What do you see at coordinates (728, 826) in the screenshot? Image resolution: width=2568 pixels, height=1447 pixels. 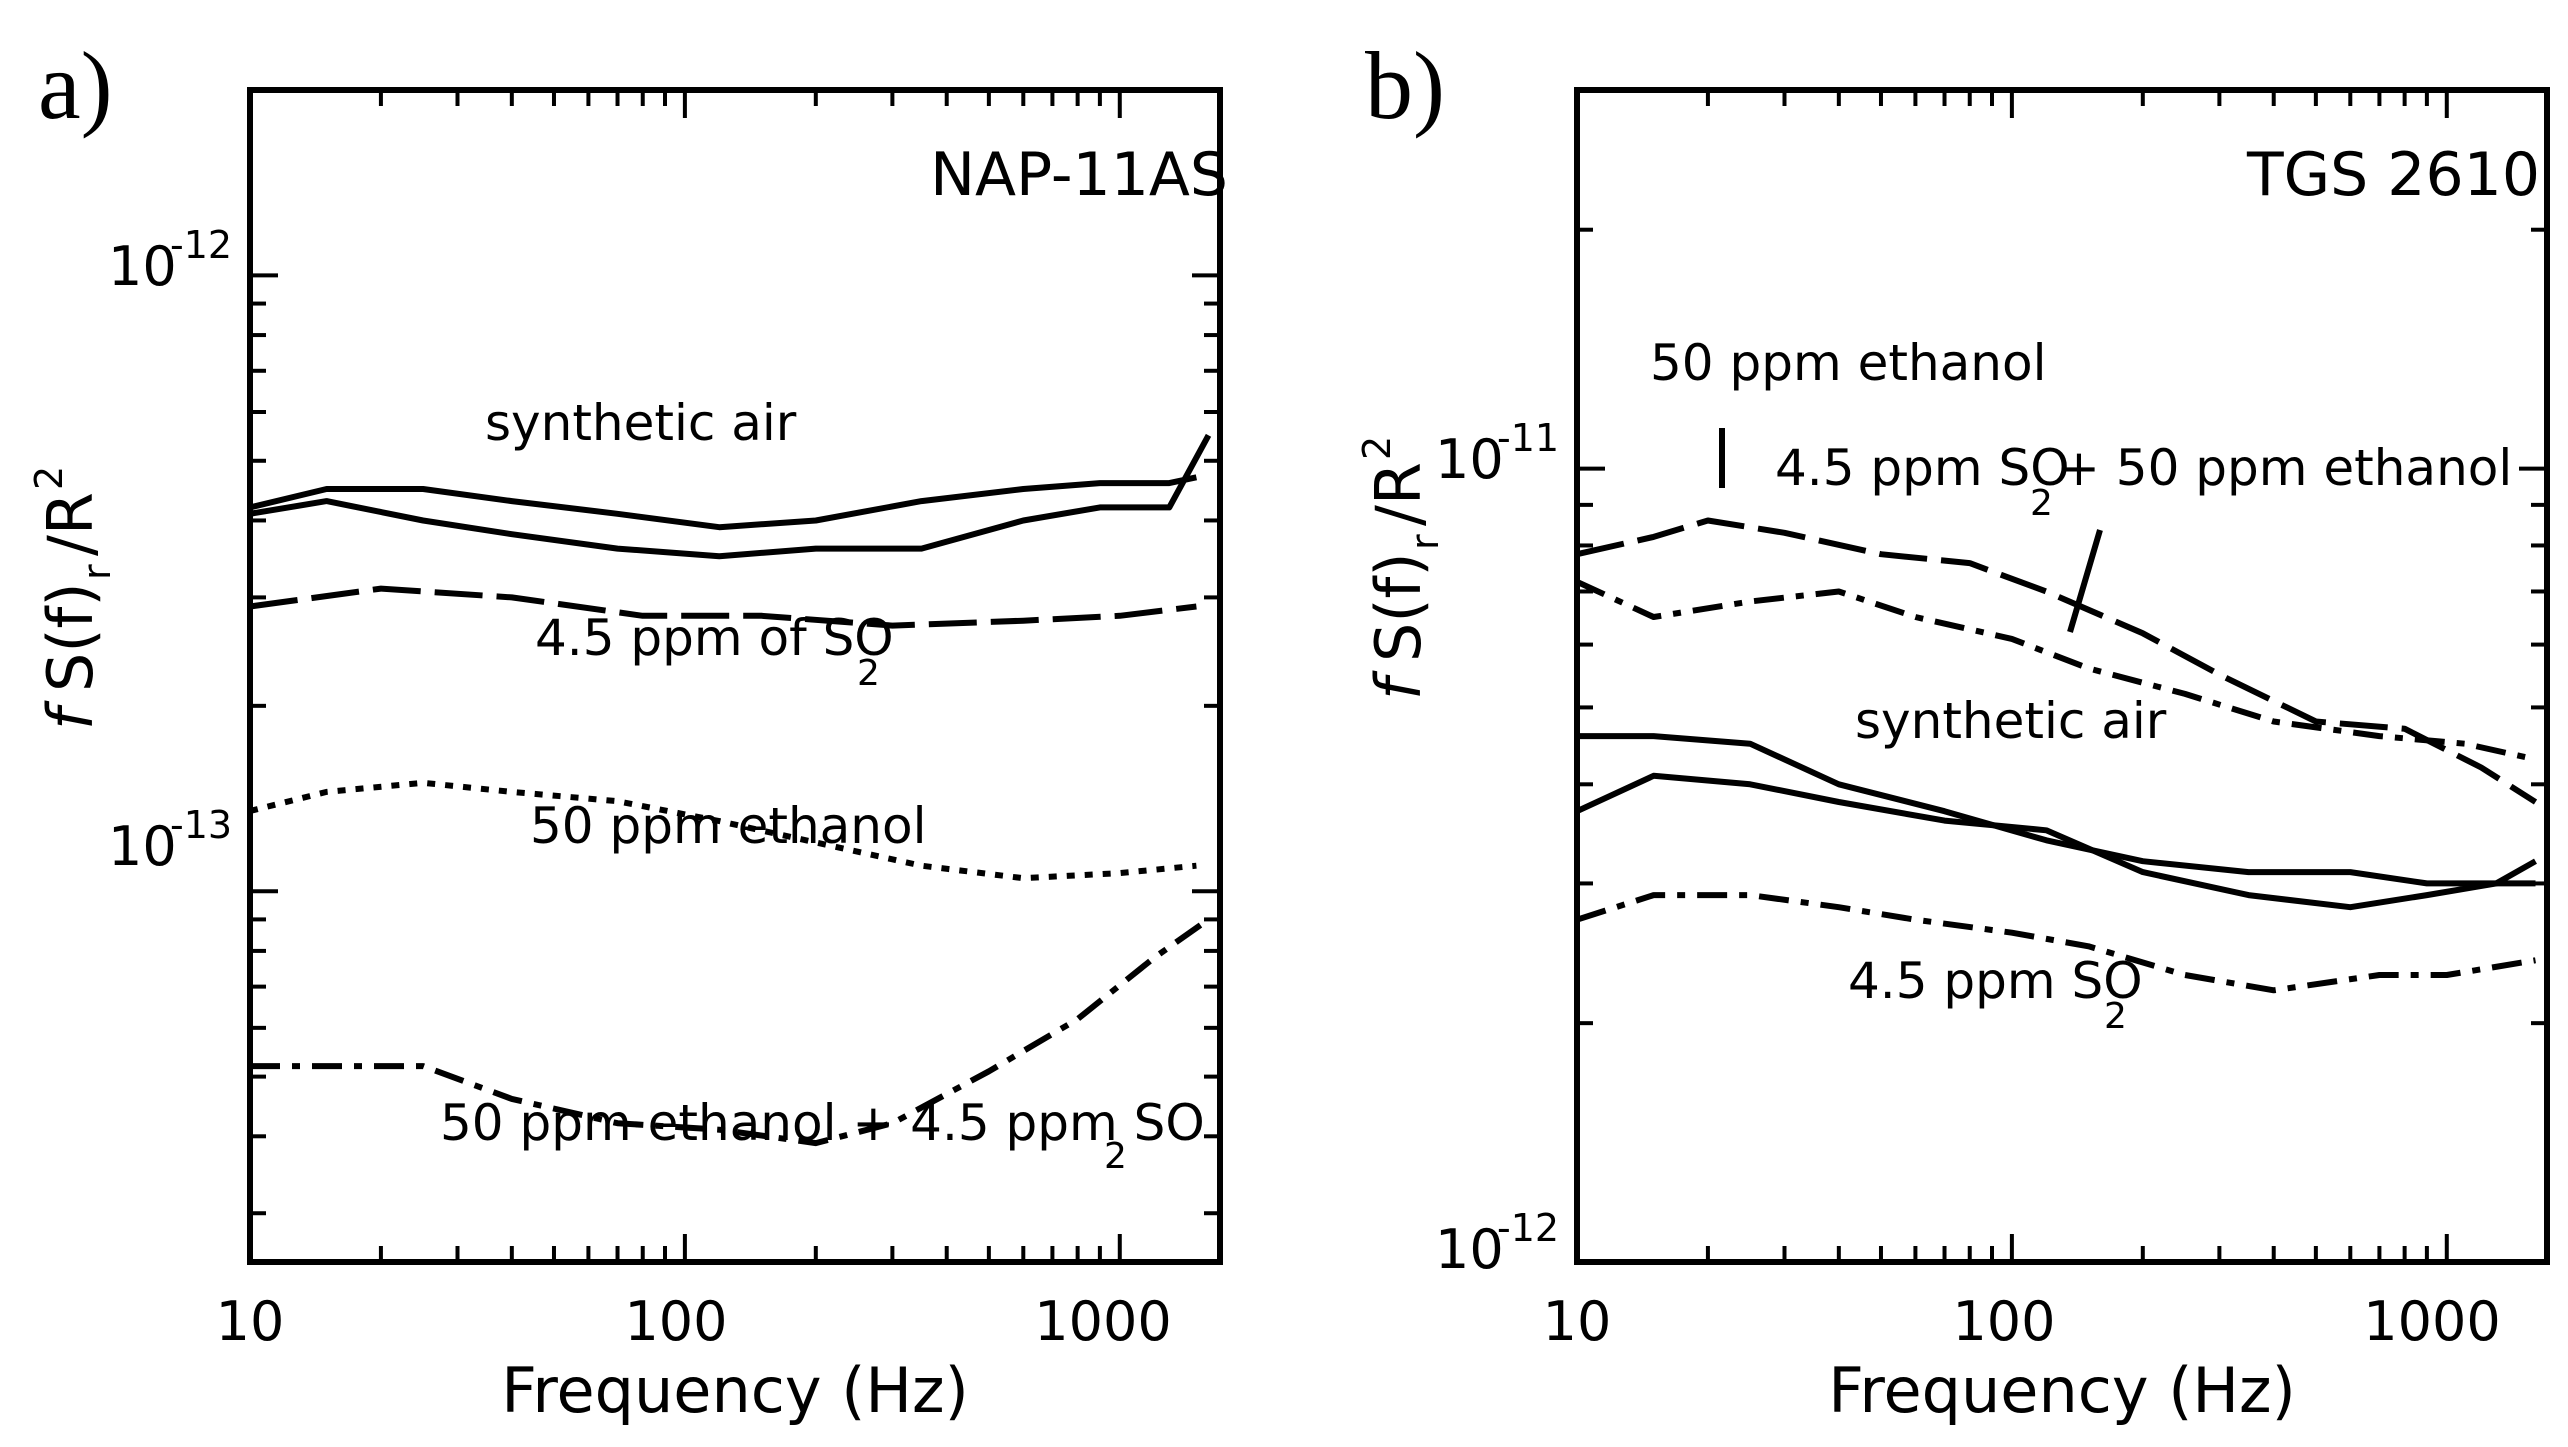 I see `a-annotation-ethanol: 50 ppm ethanol` at bounding box center [728, 826].